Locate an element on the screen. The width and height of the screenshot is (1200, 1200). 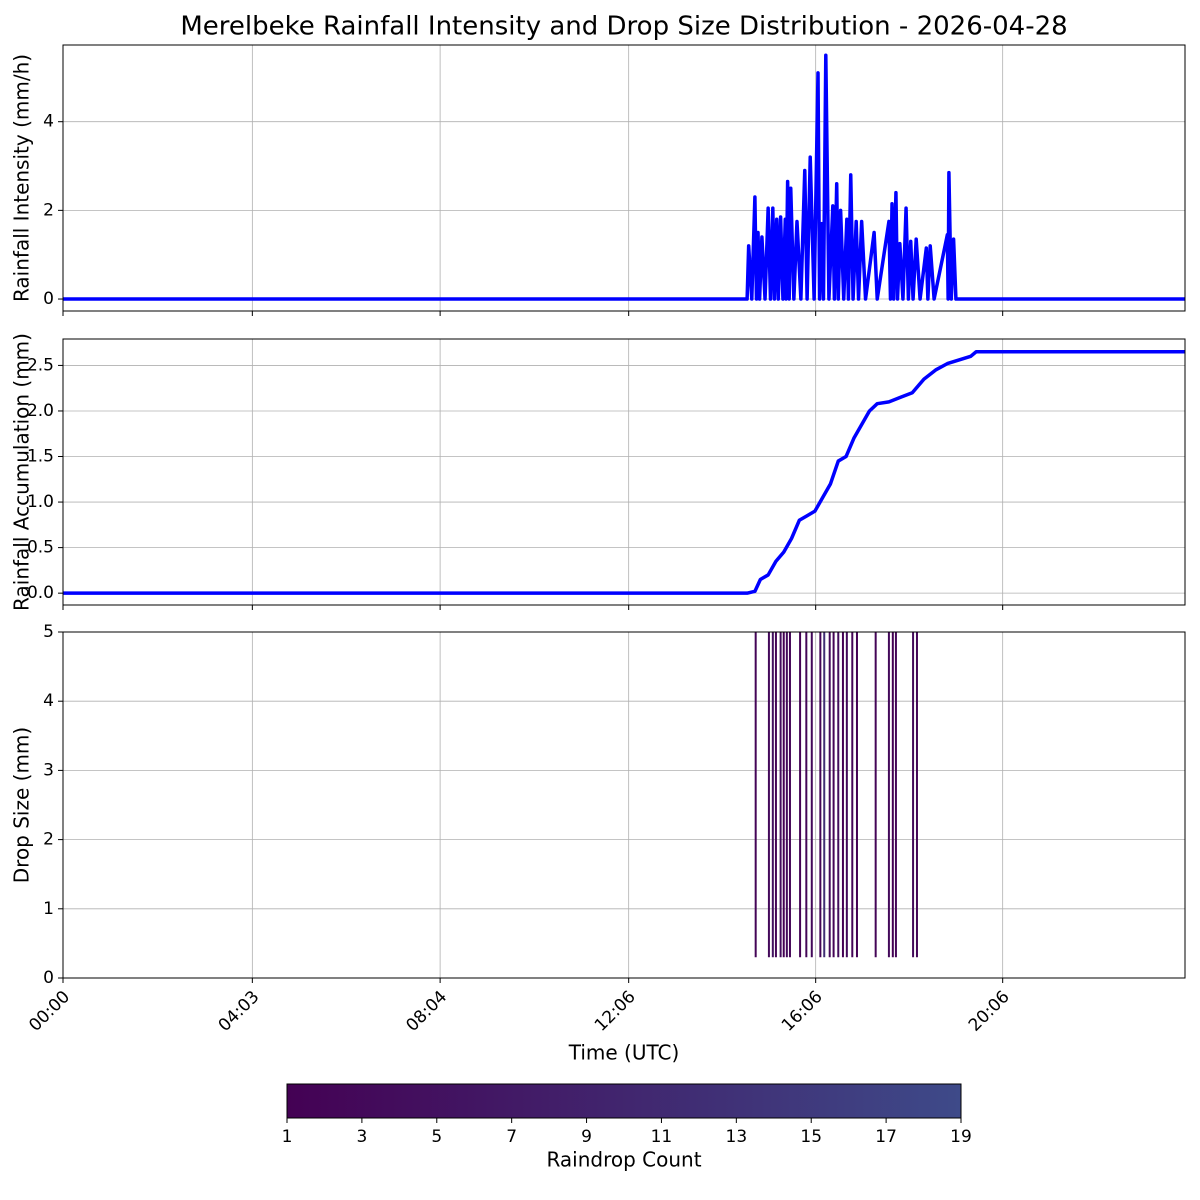
y-axis-label: Rainfall Accumulation (mm) is located at coordinates (22, 472).